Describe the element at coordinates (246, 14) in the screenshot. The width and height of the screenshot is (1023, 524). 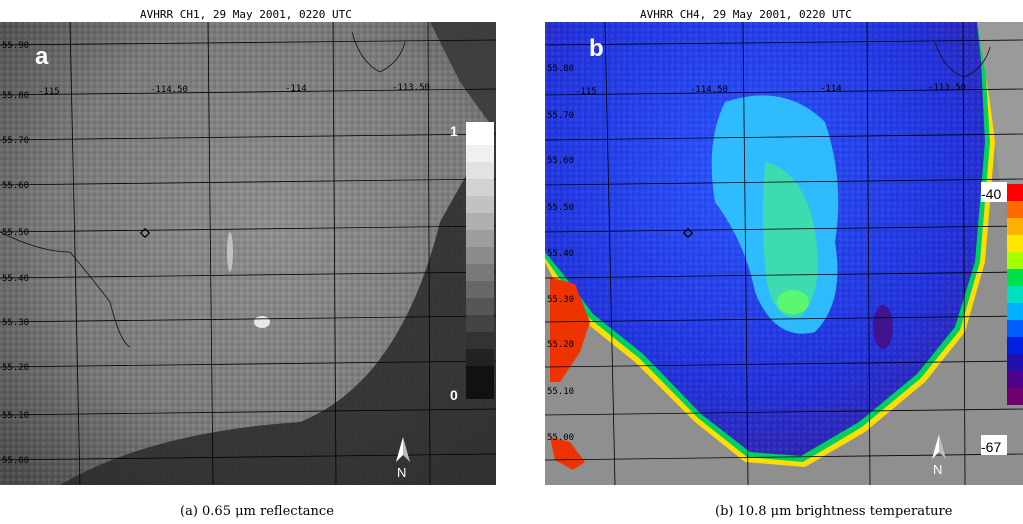
I see `panel-a-title: AVHRR CH1, 29 May 2001, 0220 UTC` at that location.